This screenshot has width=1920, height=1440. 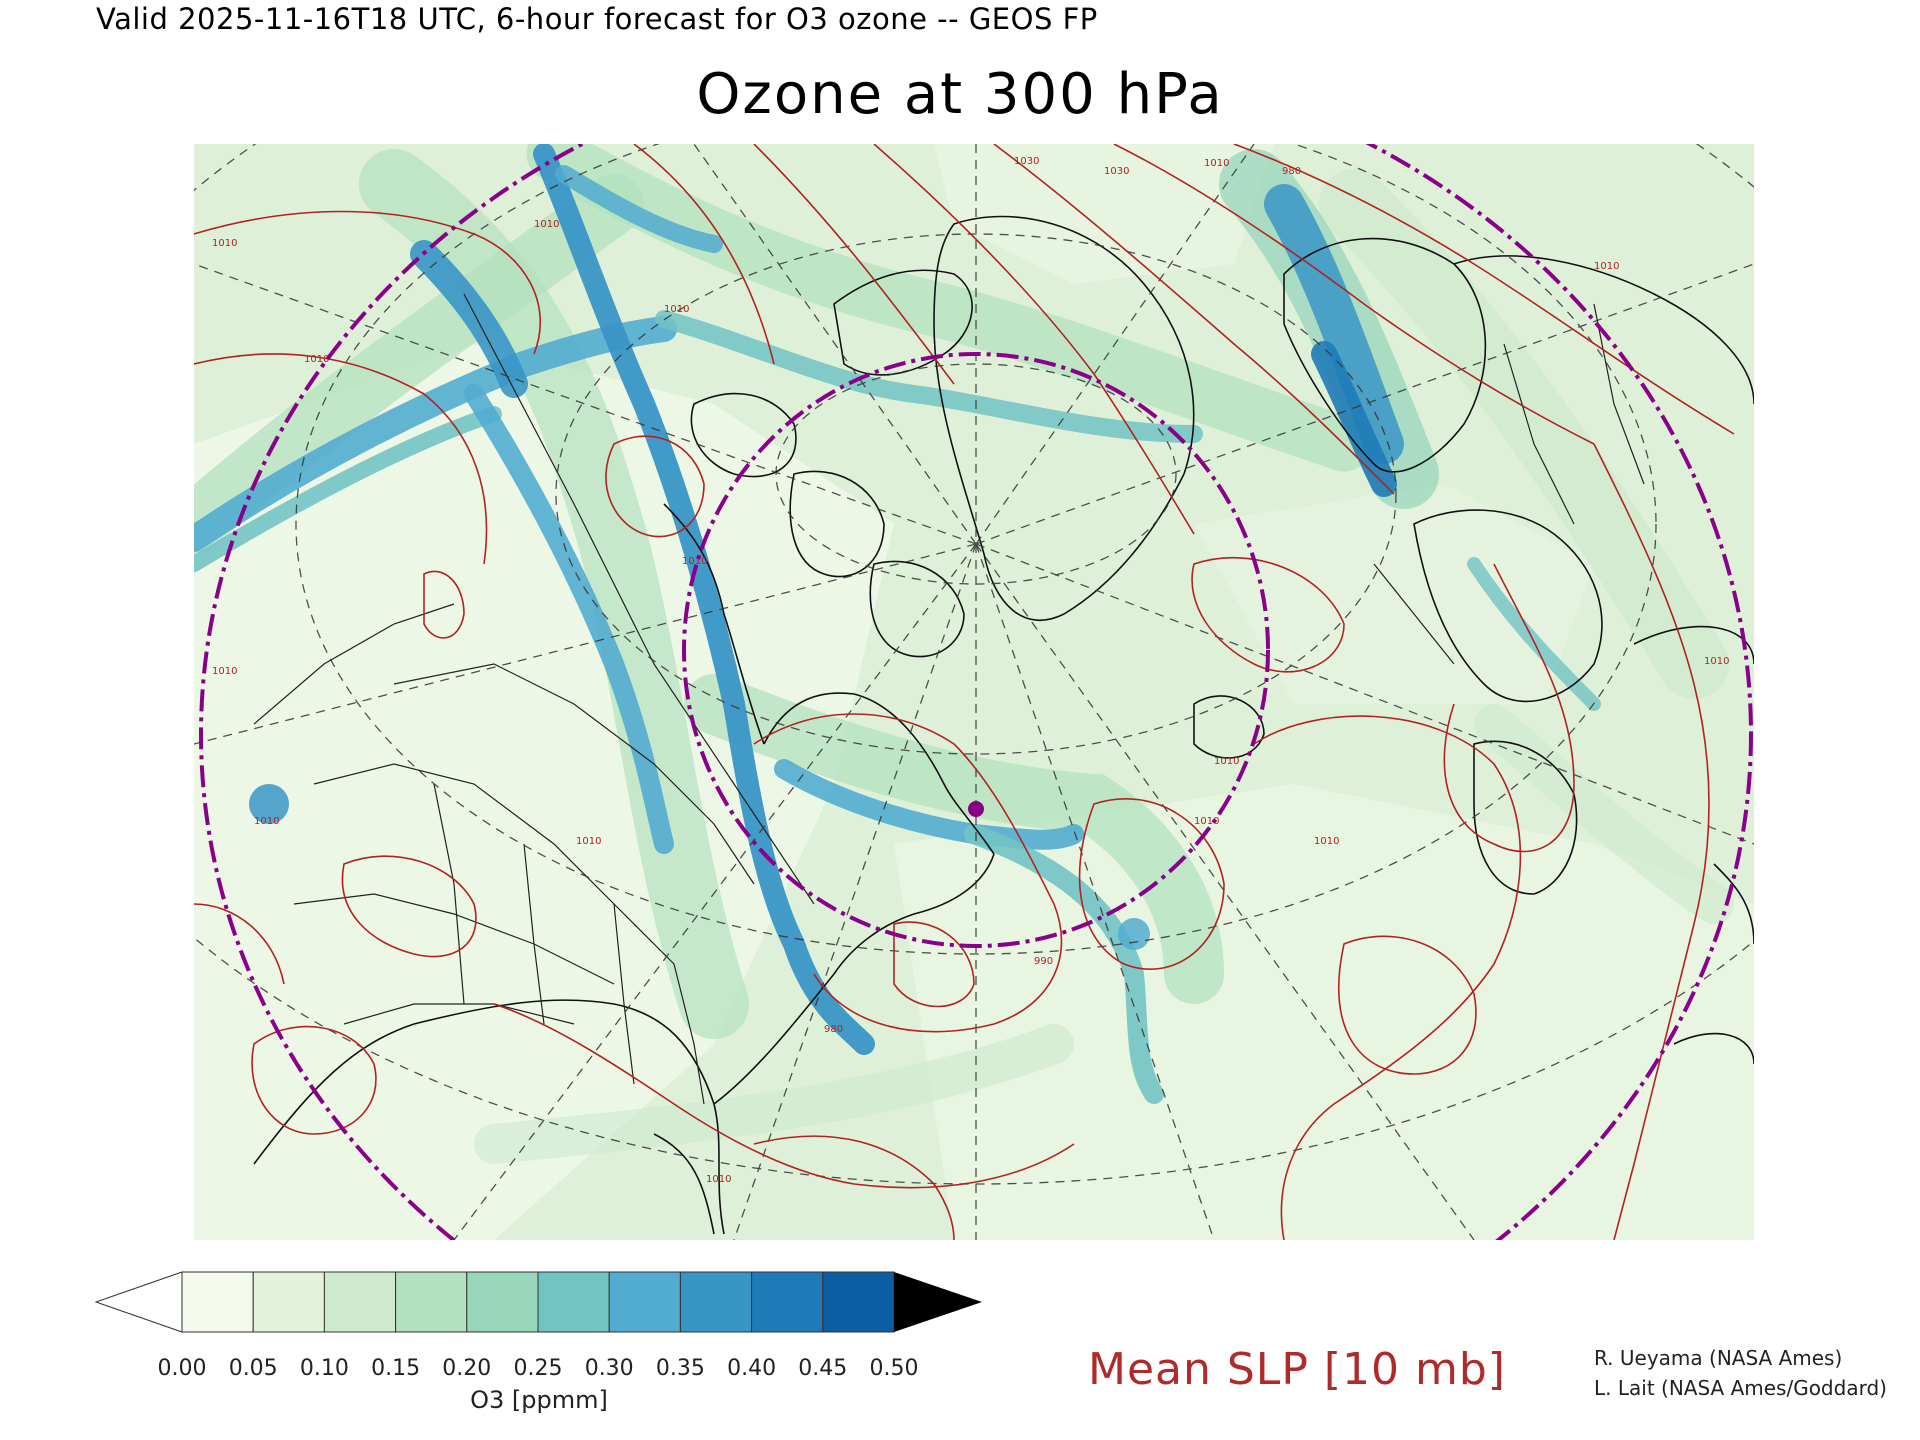 I want to click on ozone-colorbar, so click(x=538, y=1302).